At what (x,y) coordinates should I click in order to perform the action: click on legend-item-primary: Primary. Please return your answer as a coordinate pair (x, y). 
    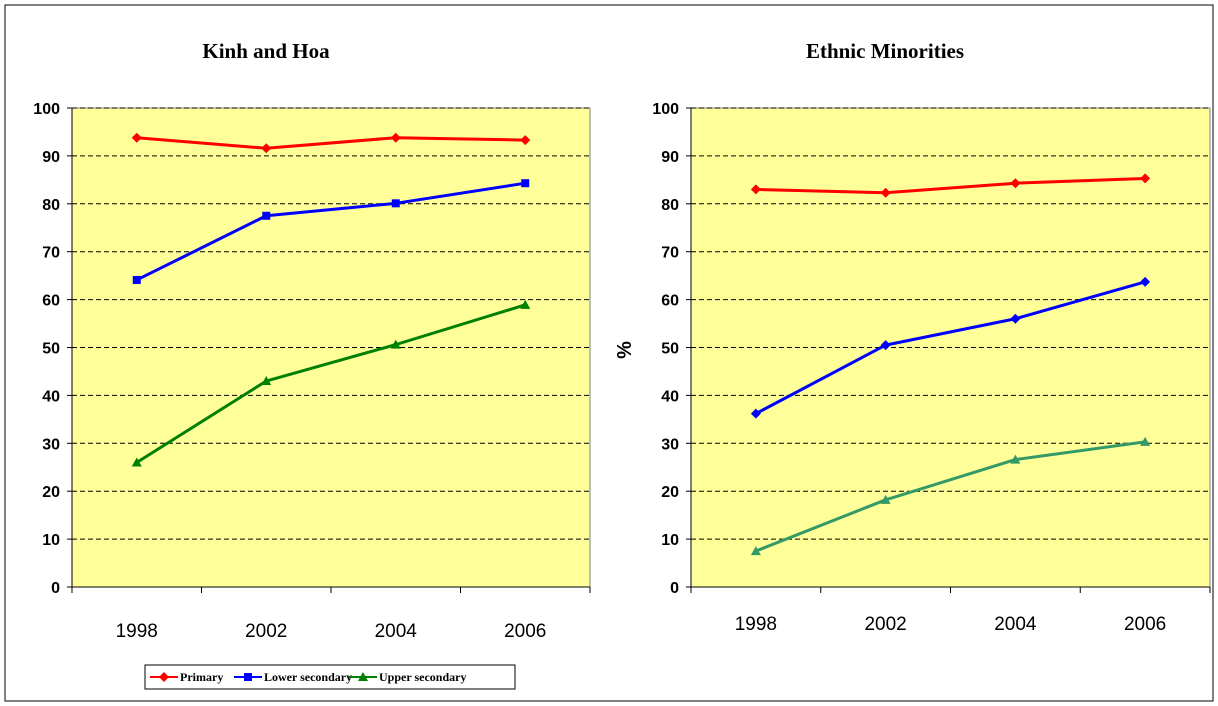
    Looking at the image, I should click on (186, 677).